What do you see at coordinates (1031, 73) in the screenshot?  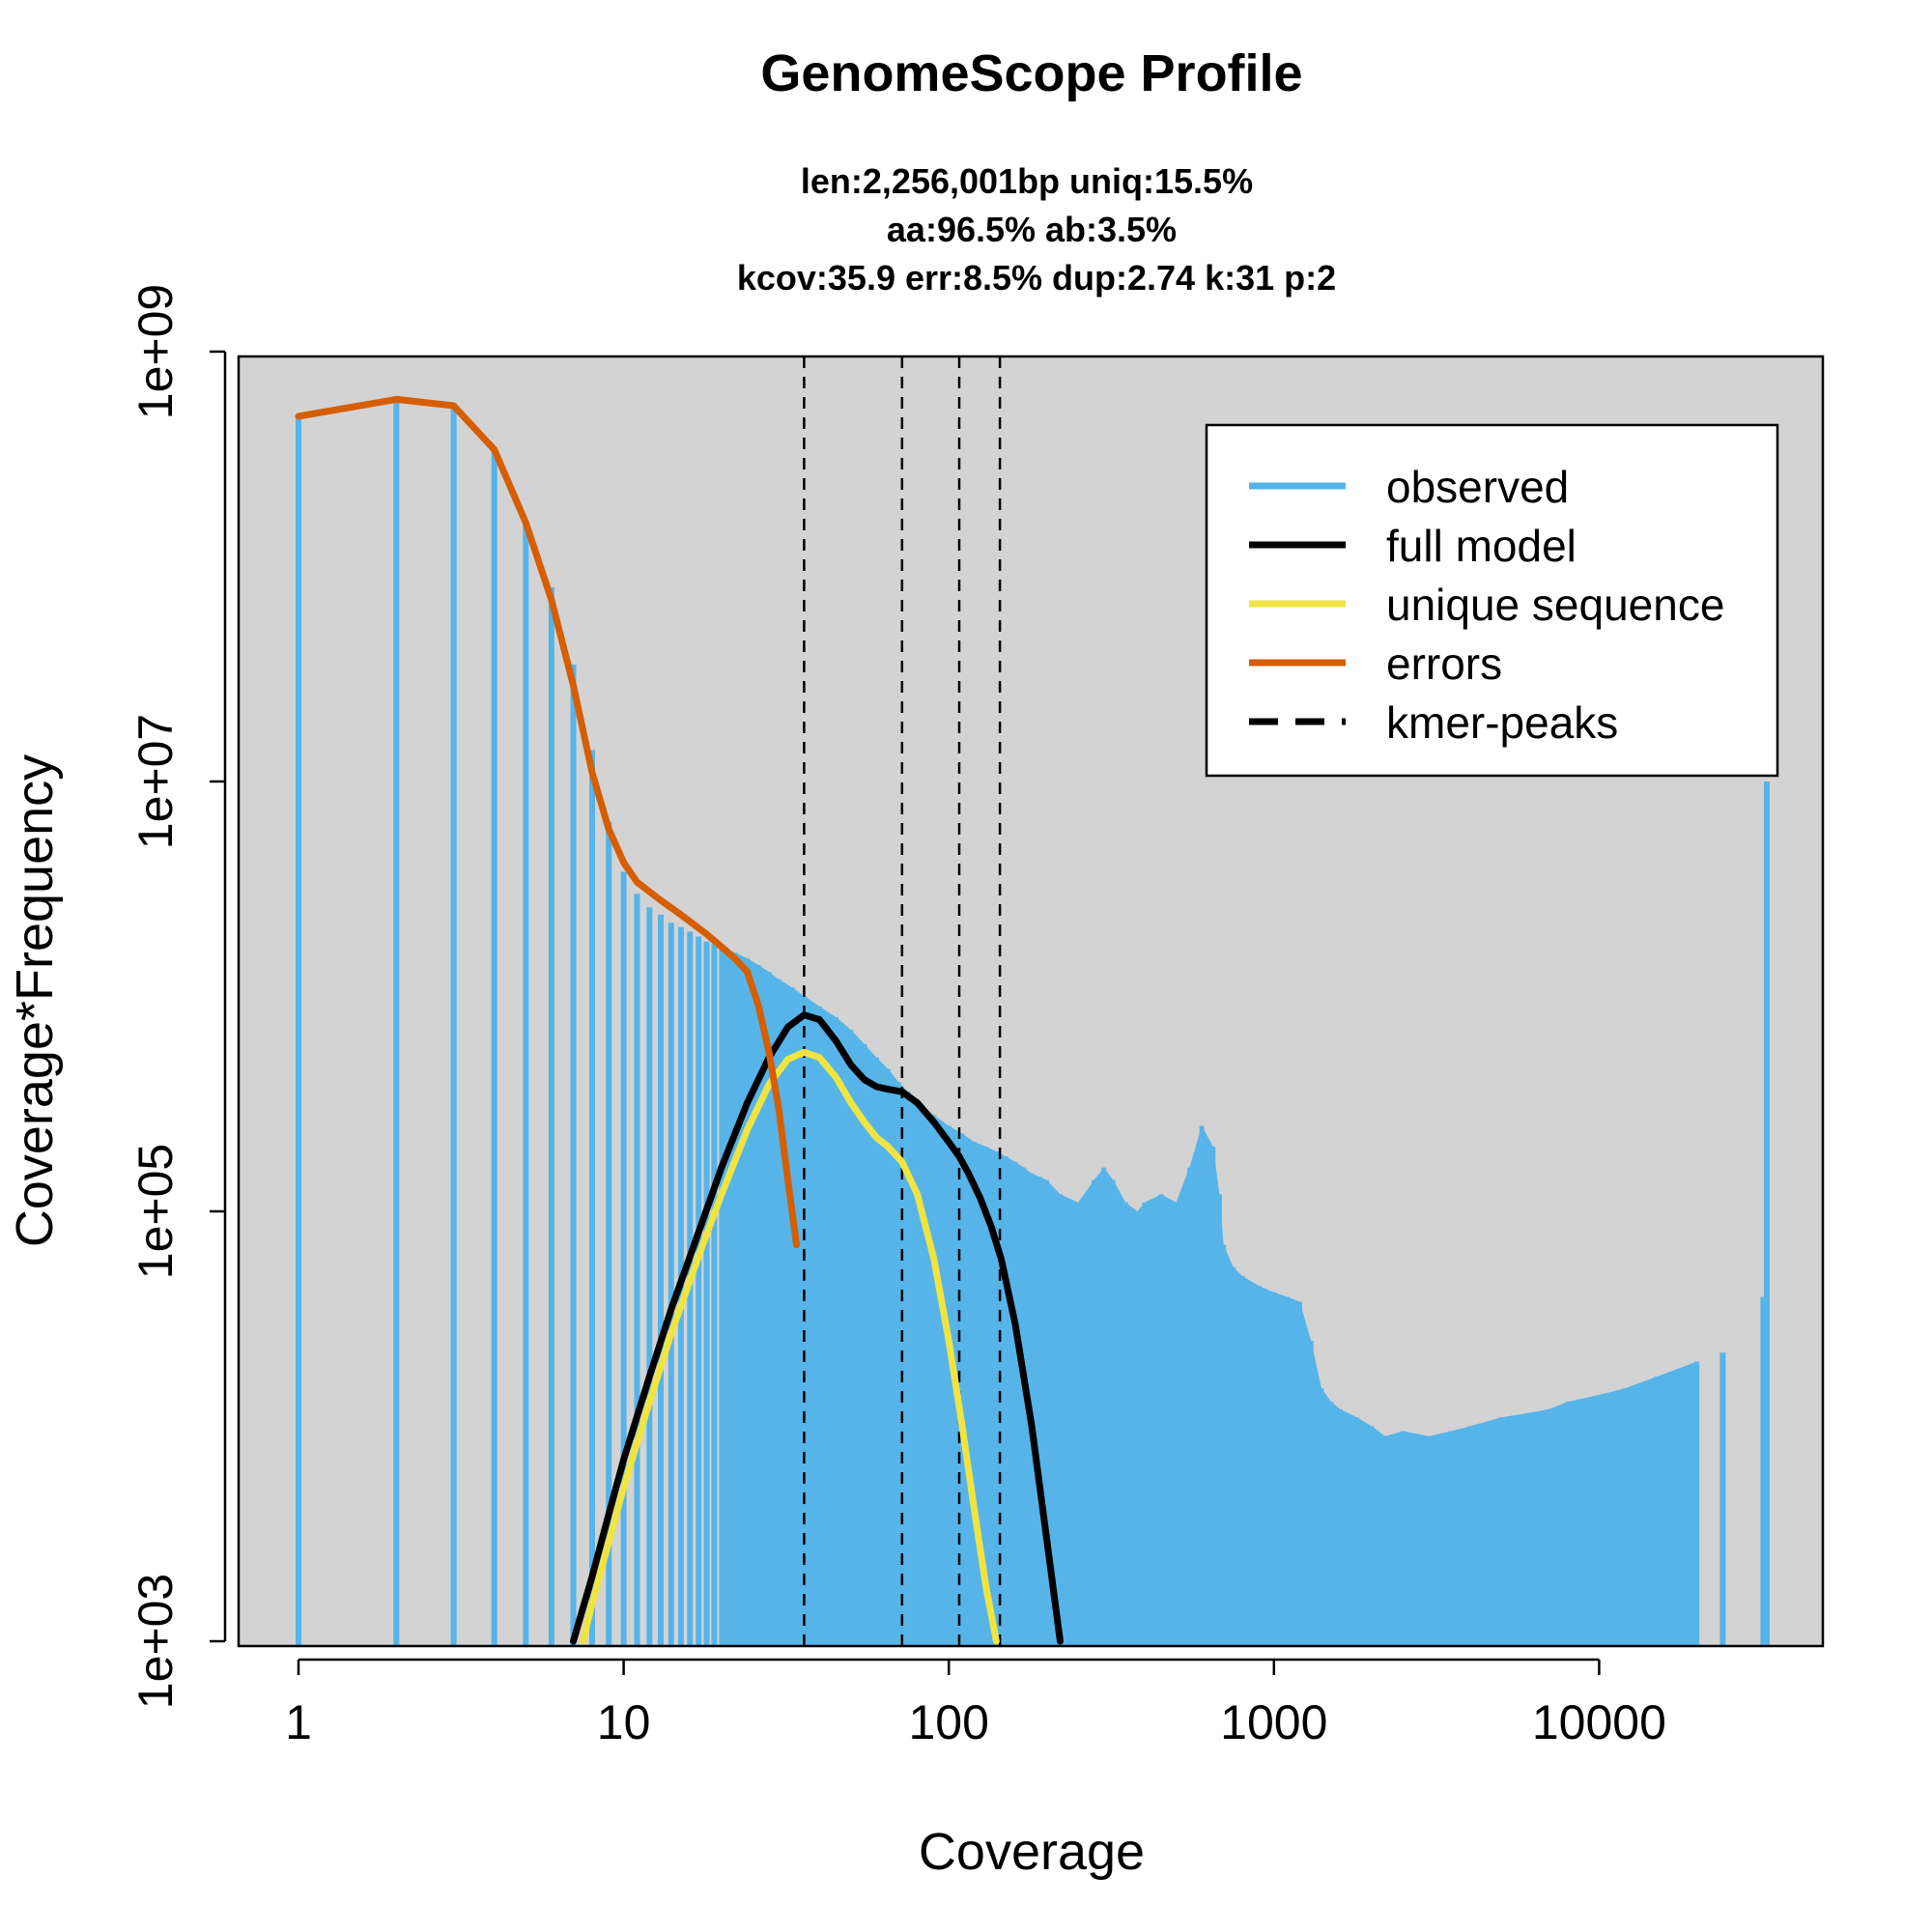 I see `chart-title: GenomeScope Profile` at bounding box center [1031, 73].